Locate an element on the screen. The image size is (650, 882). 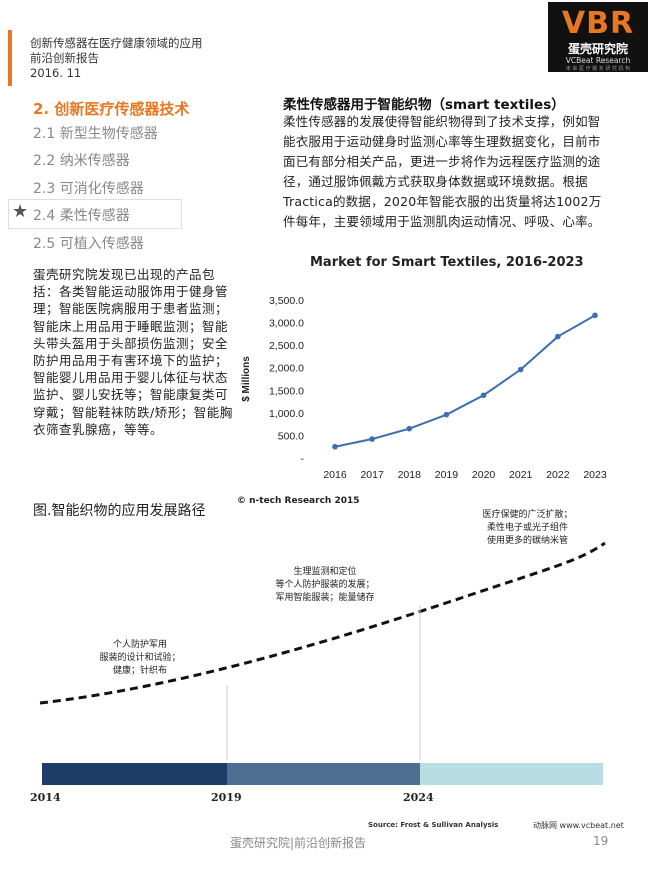
y-tick-label: 500.0 is located at coordinates (291, 436).